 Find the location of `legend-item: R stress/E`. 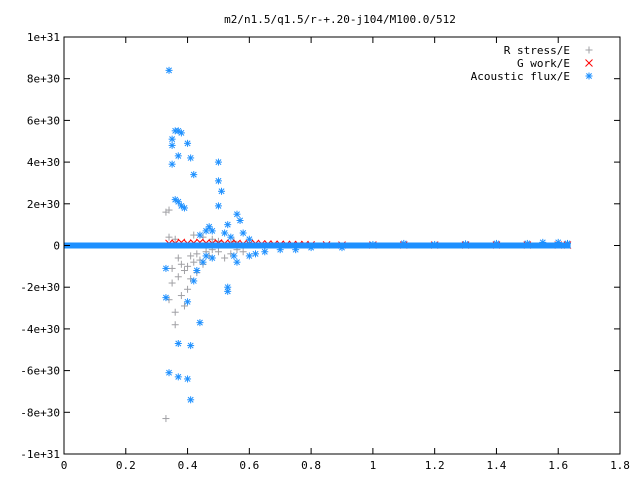

legend-item: R stress/E is located at coordinates (548, 50).